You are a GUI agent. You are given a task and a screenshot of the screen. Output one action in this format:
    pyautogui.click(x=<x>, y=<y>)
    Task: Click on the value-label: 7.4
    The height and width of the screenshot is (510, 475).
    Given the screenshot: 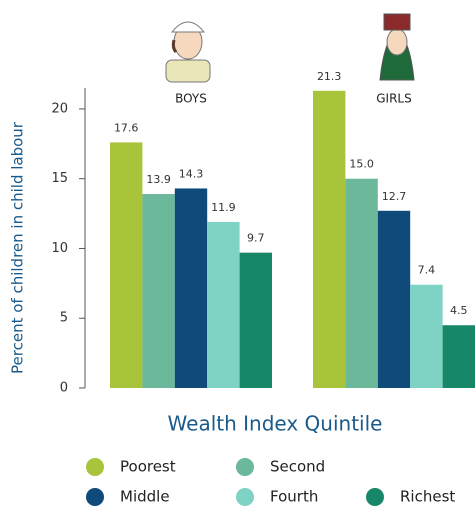 What is the action you would take?
    pyautogui.click(x=427, y=270)
    